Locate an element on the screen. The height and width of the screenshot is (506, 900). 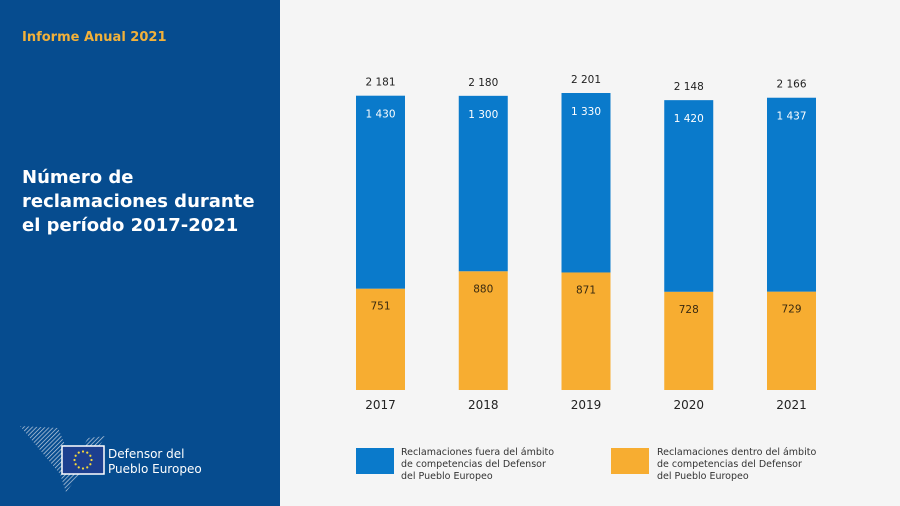
eu-flag-icon is located at coordinates (83, 460).